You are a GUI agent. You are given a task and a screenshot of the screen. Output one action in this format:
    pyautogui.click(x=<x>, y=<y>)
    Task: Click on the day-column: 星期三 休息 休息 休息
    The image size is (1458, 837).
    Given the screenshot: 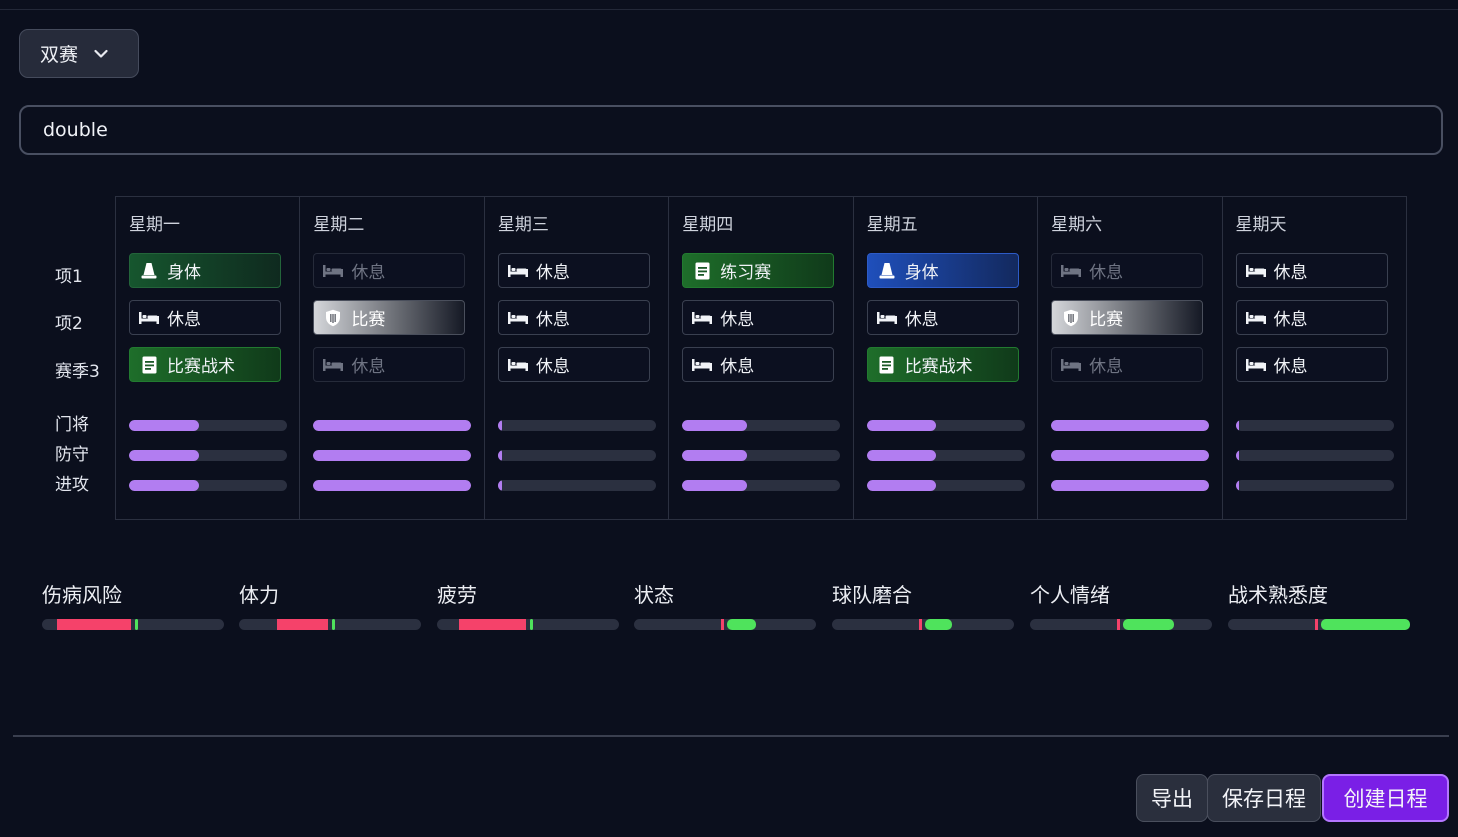 What is the action you would take?
    pyautogui.click(x=577, y=358)
    